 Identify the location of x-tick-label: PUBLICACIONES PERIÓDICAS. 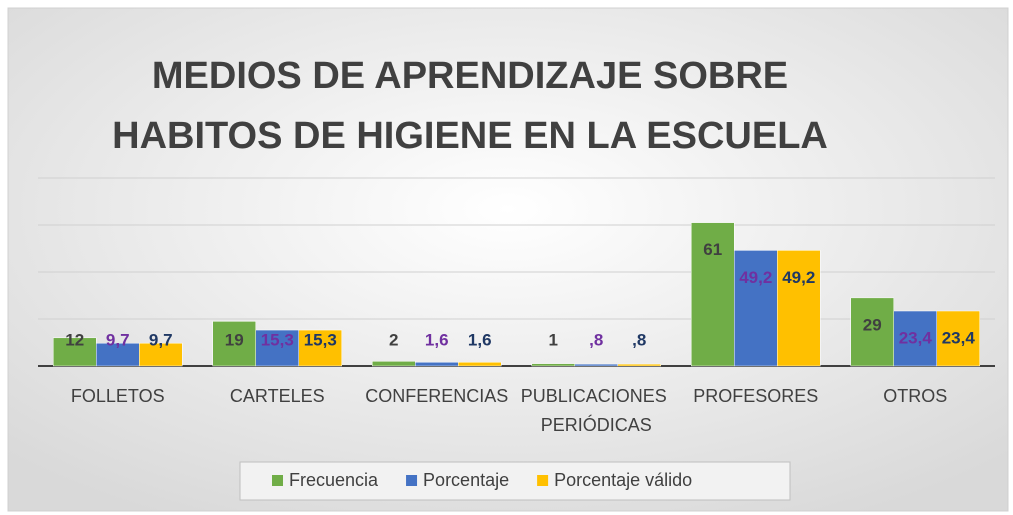
(596, 410).